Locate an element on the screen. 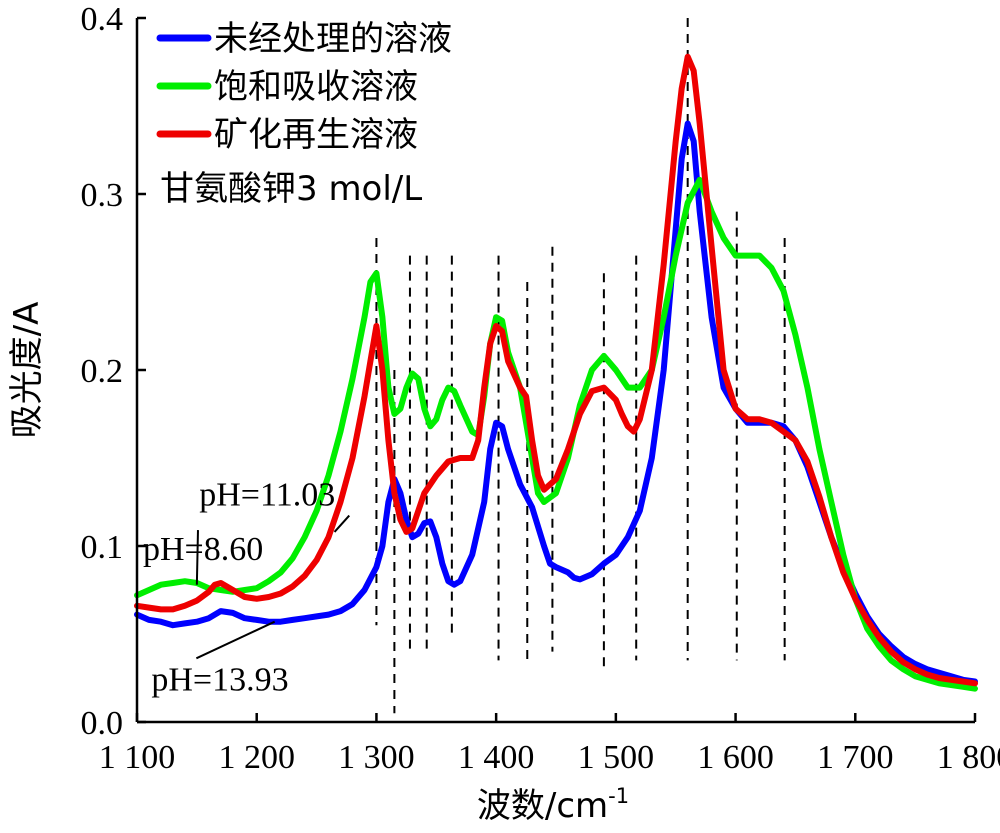  x-tick-label-1: 1 200 is located at coordinates (256, 757).